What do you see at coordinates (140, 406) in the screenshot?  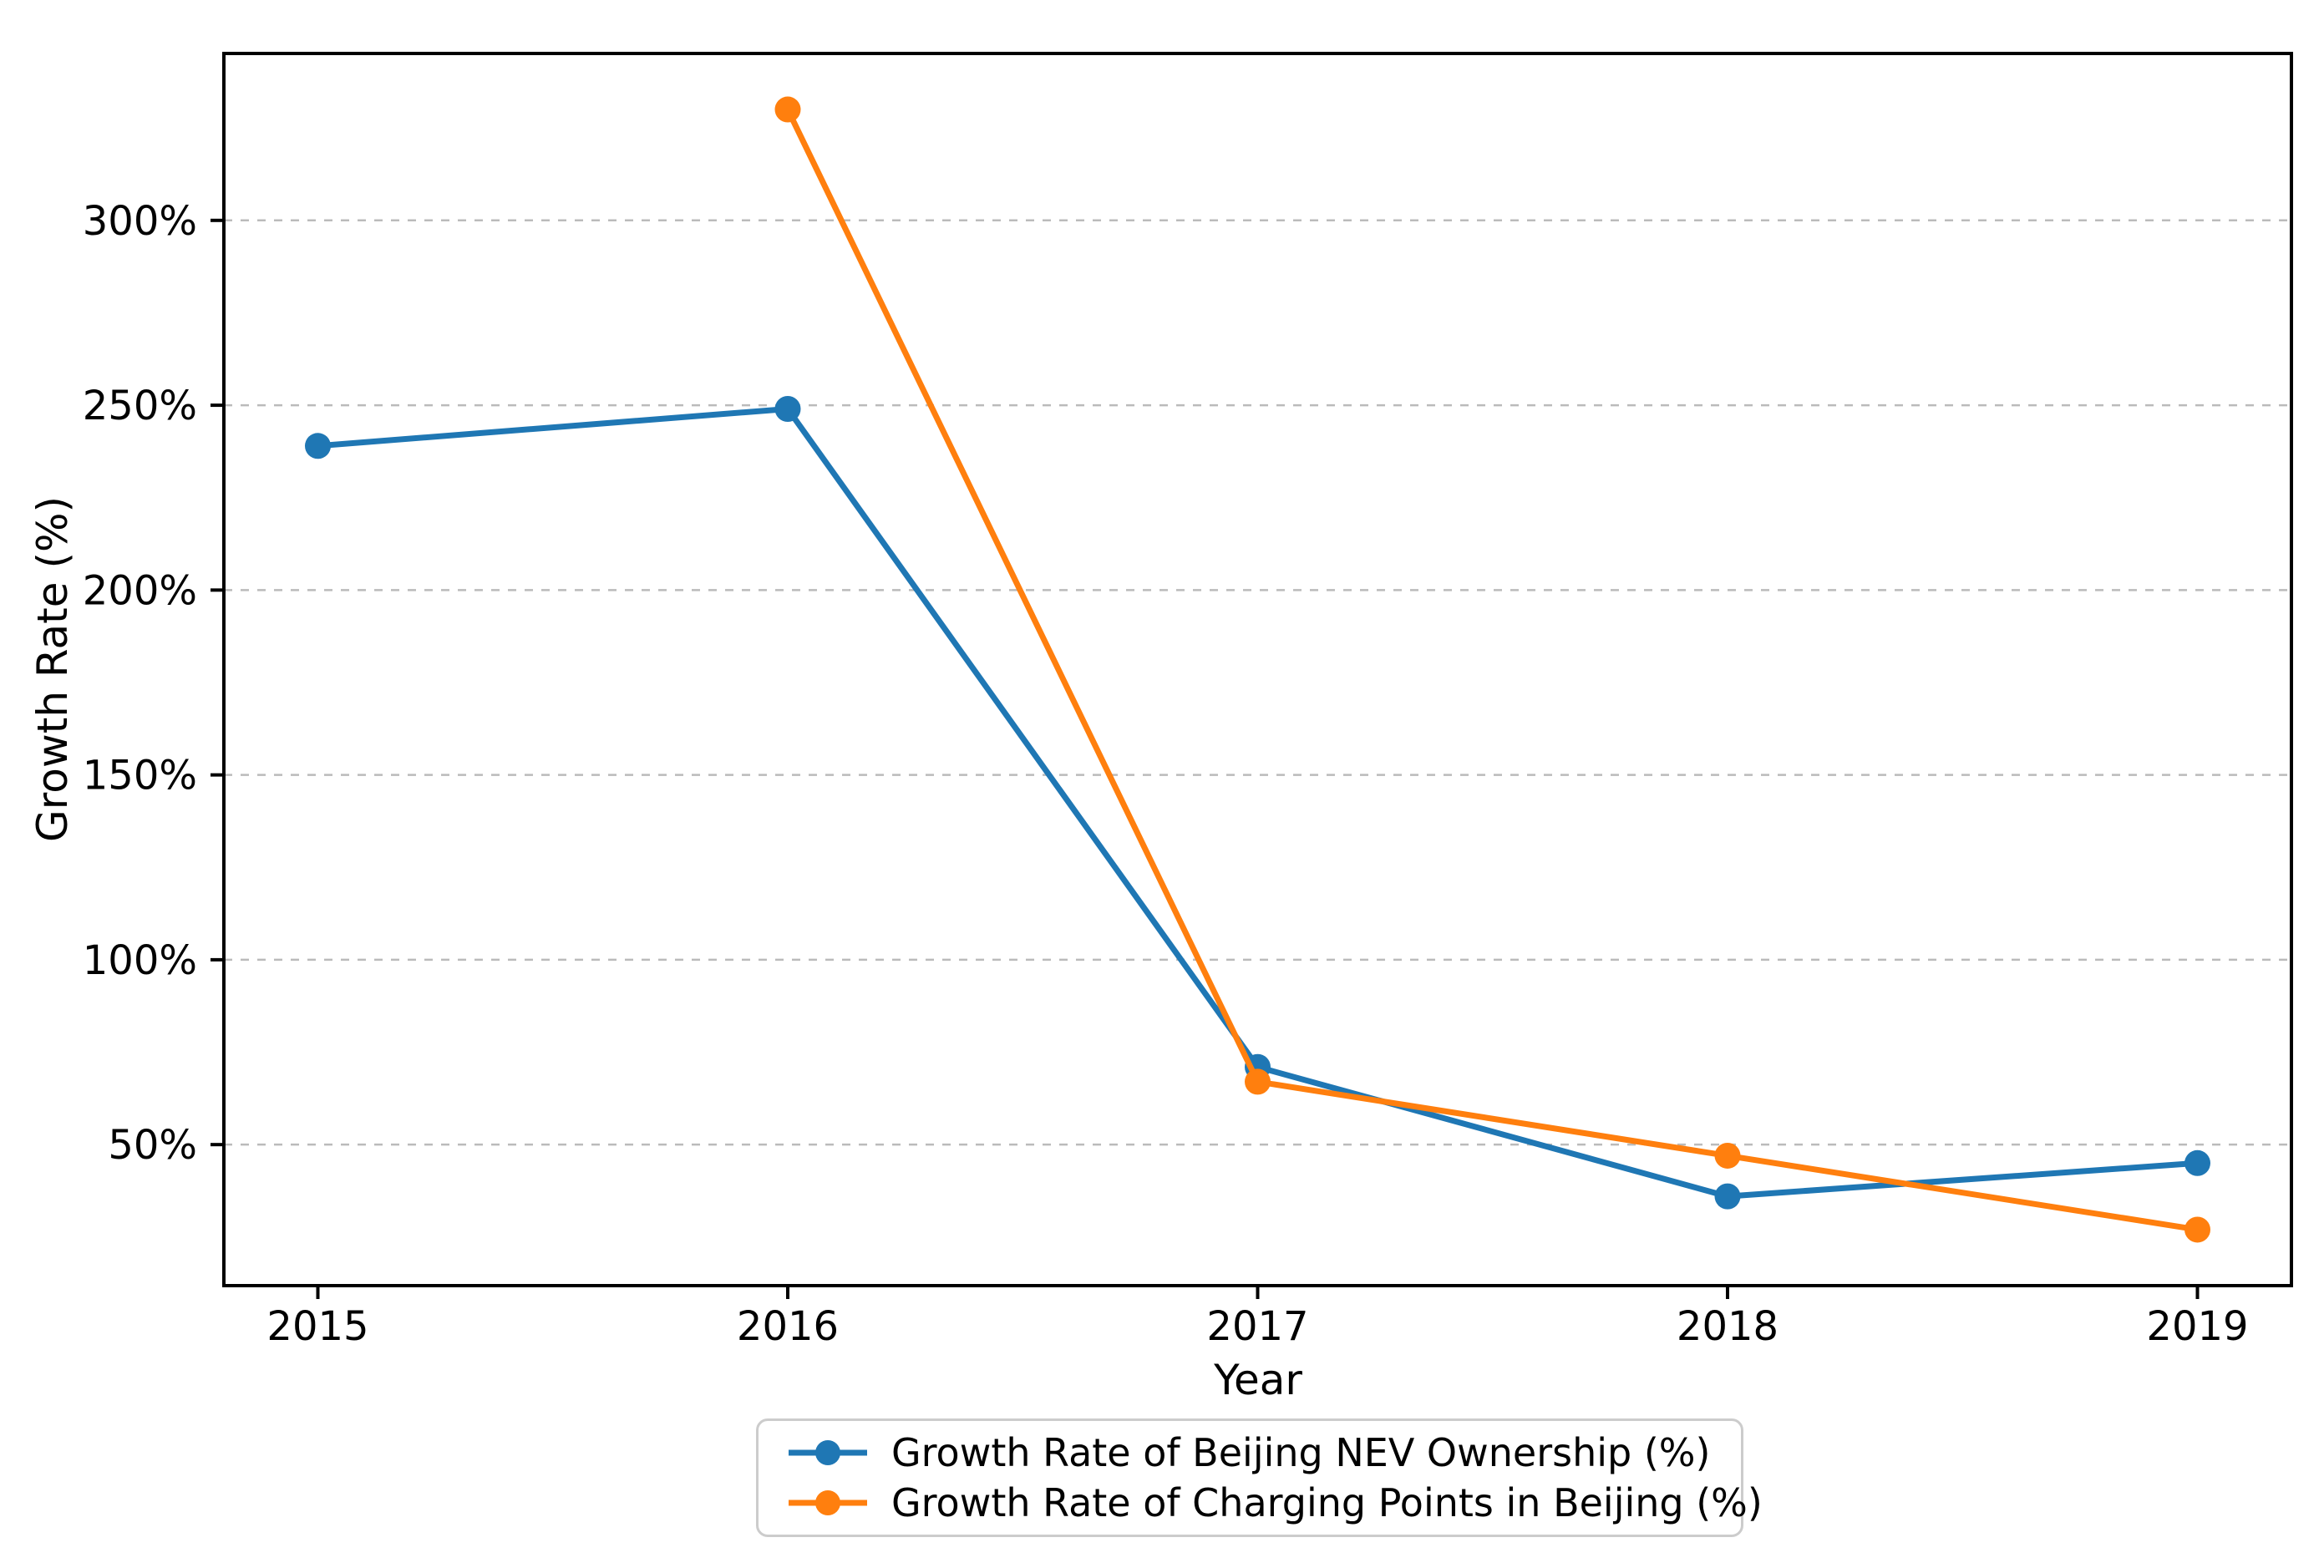 I see `y-tick-label: 250%` at bounding box center [140, 406].